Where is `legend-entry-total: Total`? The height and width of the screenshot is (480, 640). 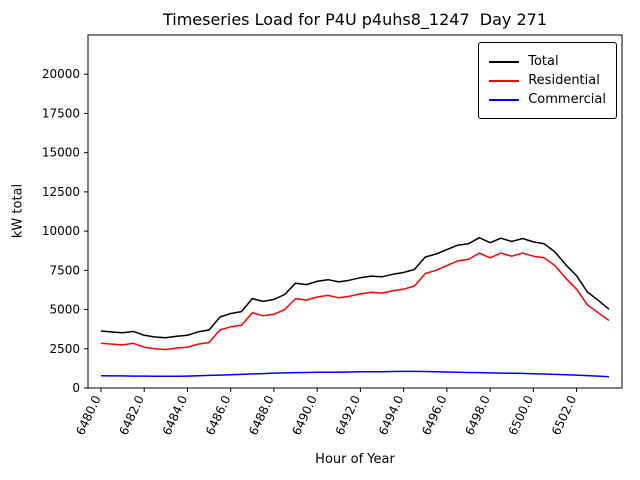
legend-entry-total: Total is located at coordinates (547, 61).